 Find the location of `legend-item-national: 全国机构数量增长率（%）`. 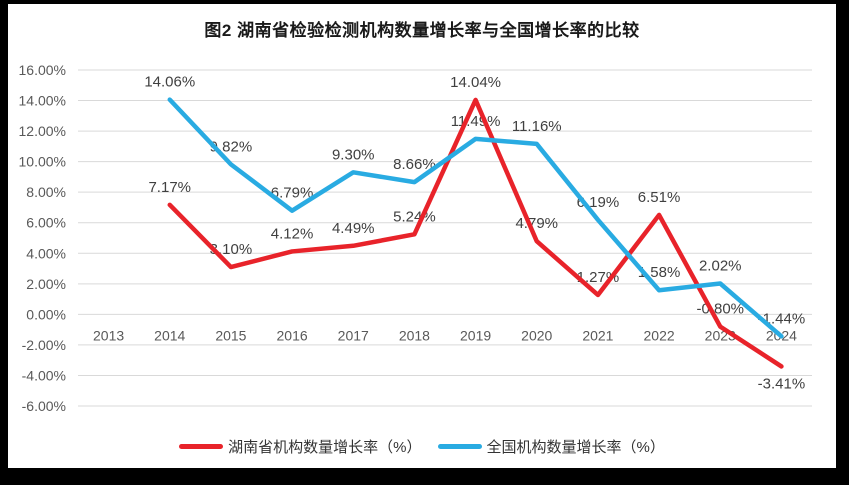

legend-item-national: 全国机构数量增长率（%） is located at coordinates (551, 446).